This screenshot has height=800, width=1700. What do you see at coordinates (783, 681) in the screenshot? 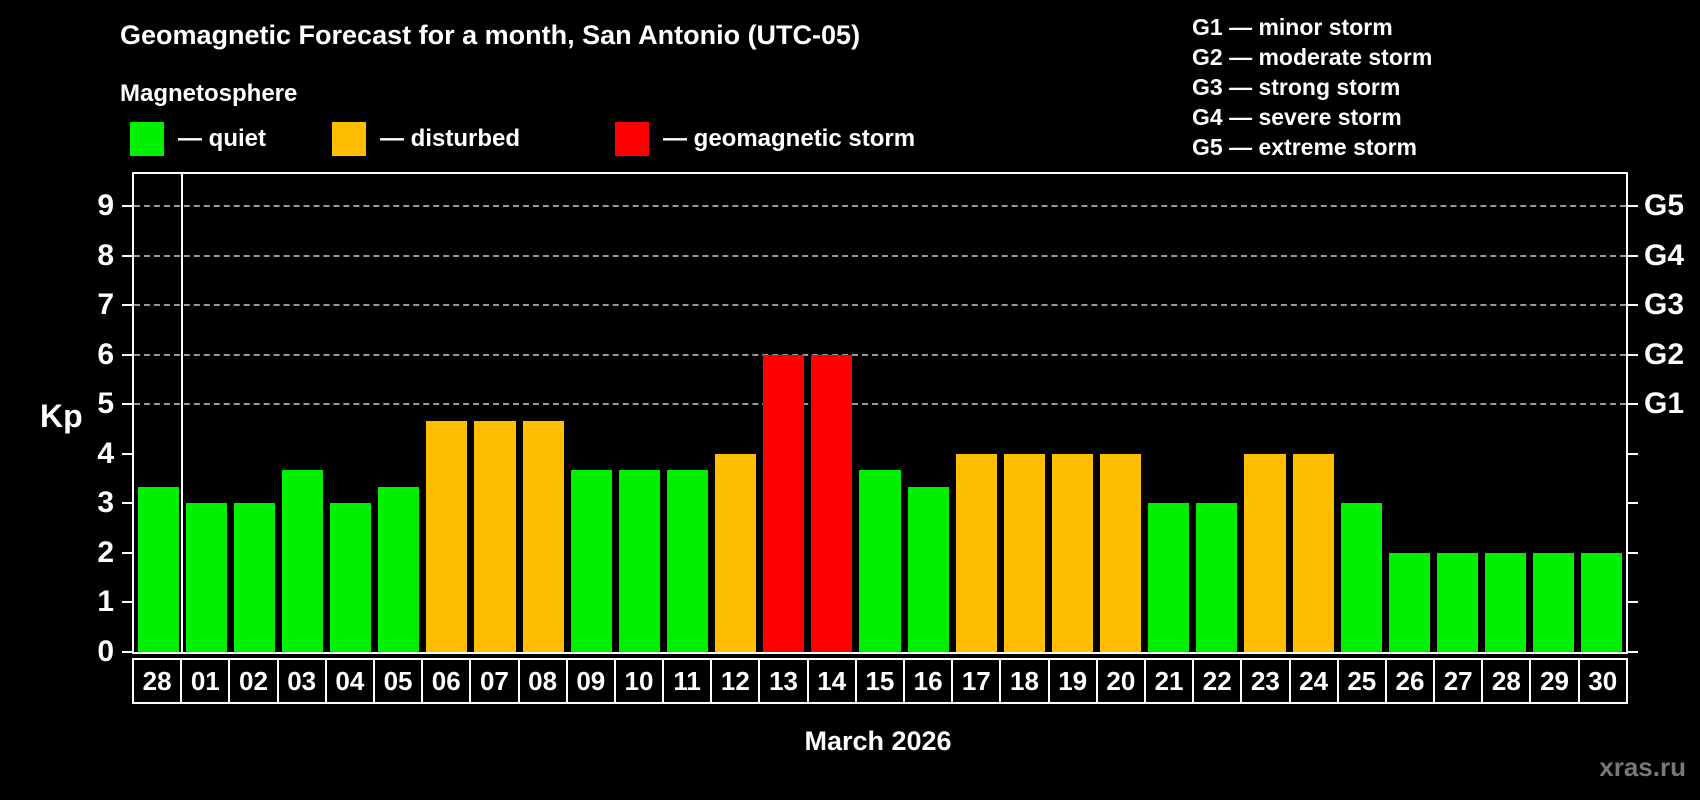
I see `day-label-cell: 13` at bounding box center [783, 681].